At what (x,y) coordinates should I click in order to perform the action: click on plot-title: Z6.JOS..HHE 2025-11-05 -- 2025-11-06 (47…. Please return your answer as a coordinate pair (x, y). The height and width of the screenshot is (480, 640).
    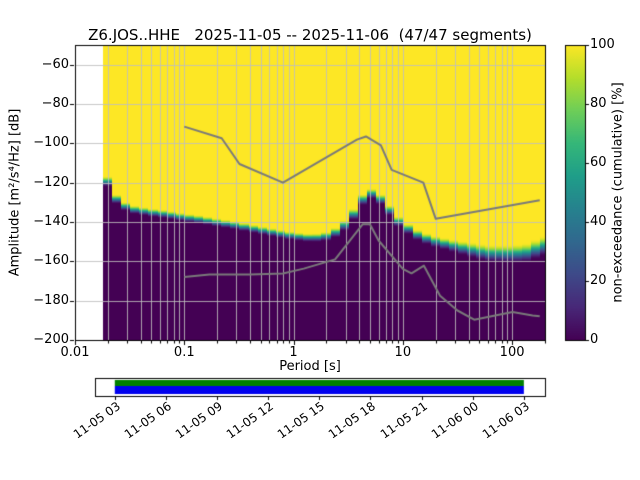
    Looking at the image, I should click on (310, 35).